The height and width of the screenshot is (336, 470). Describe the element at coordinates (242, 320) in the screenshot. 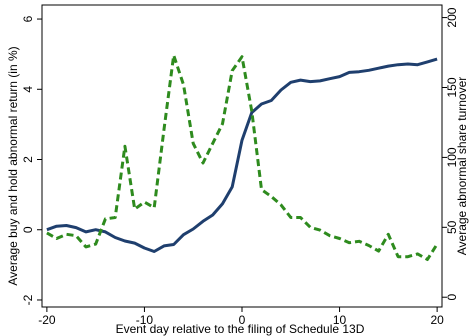

I see `x-tick-label: 0` at that location.